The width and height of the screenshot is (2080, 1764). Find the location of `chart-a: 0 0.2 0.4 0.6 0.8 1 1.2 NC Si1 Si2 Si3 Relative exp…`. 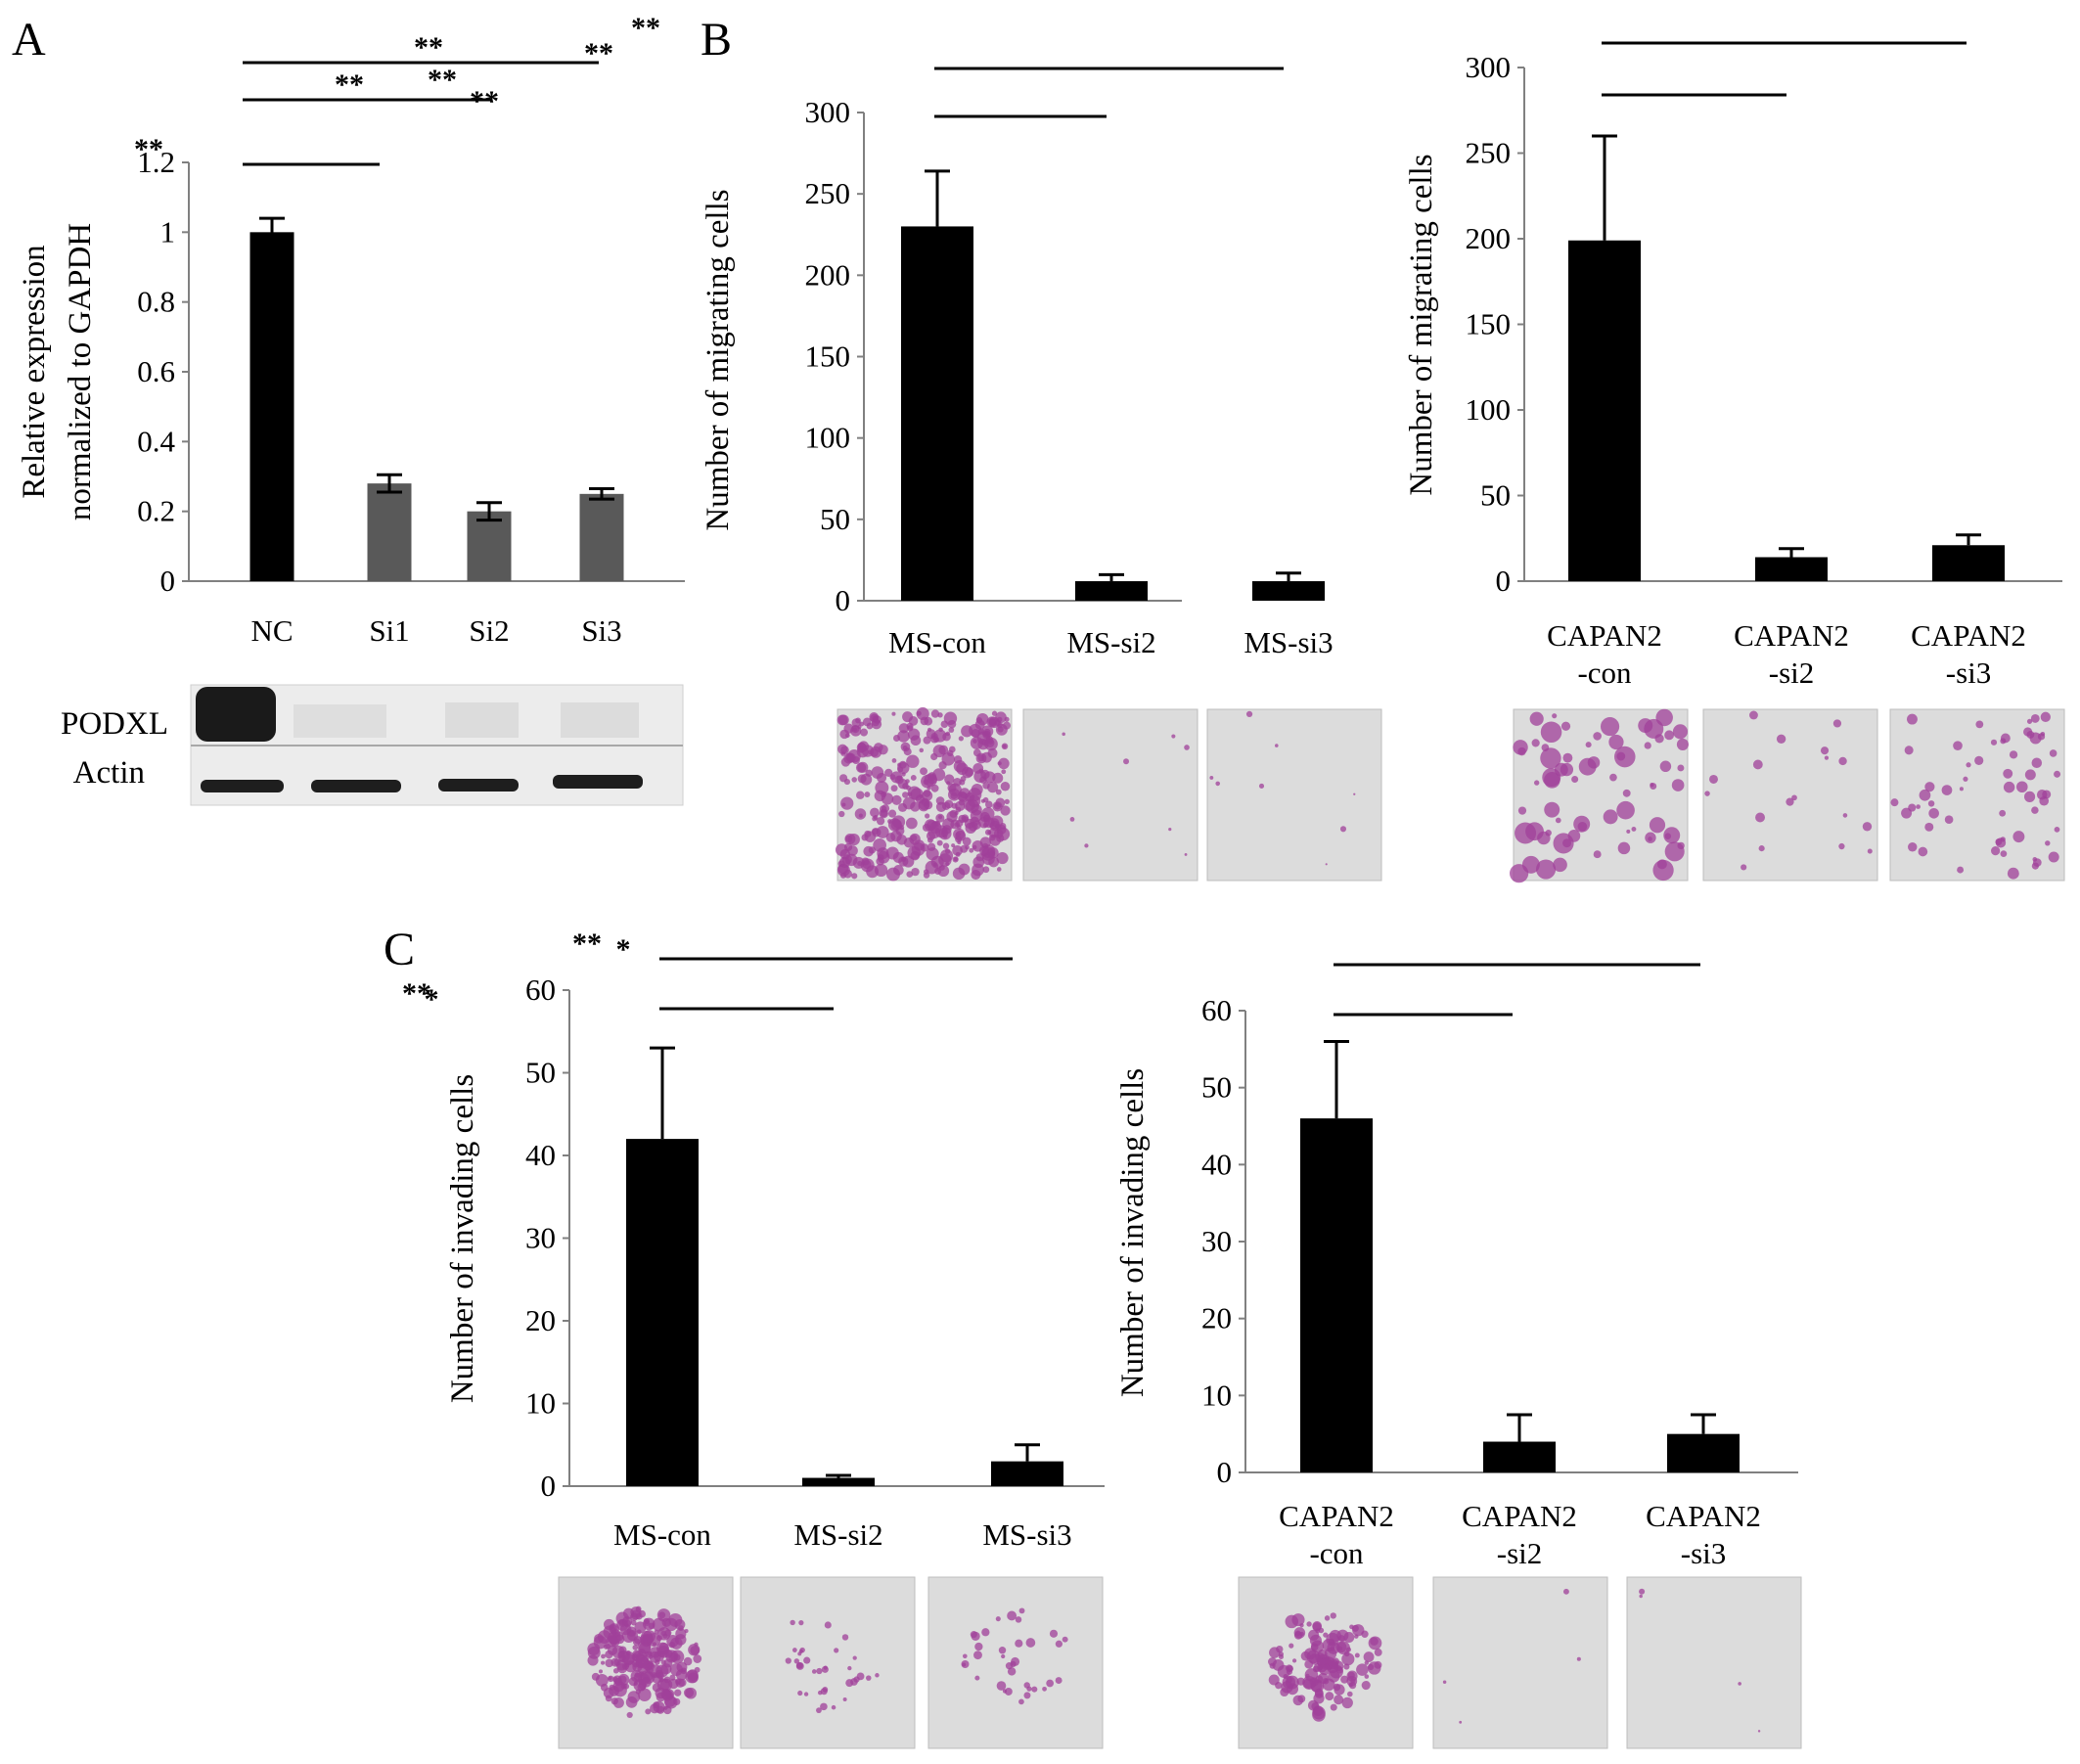

chart-a: 0 0.2 0.4 0.6 0.8 1 1.2 NC Si1 Si2 Si3 Relative exp… is located at coordinates (351, 340).